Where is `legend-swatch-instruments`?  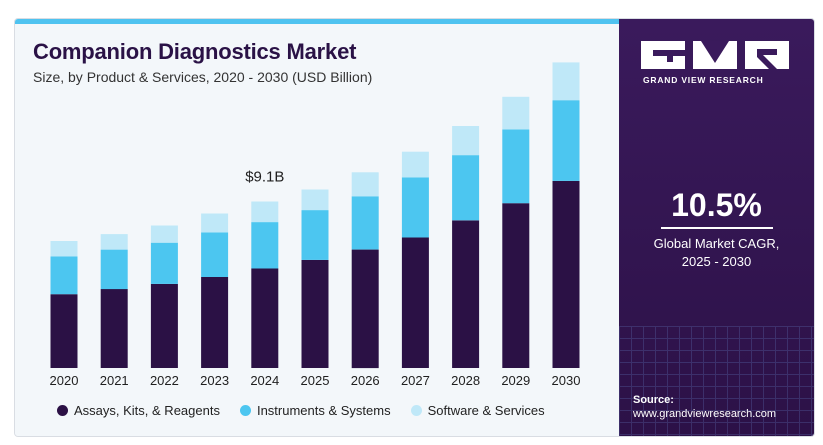 legend-swatch-instruments is located at coordinates (245, 410).